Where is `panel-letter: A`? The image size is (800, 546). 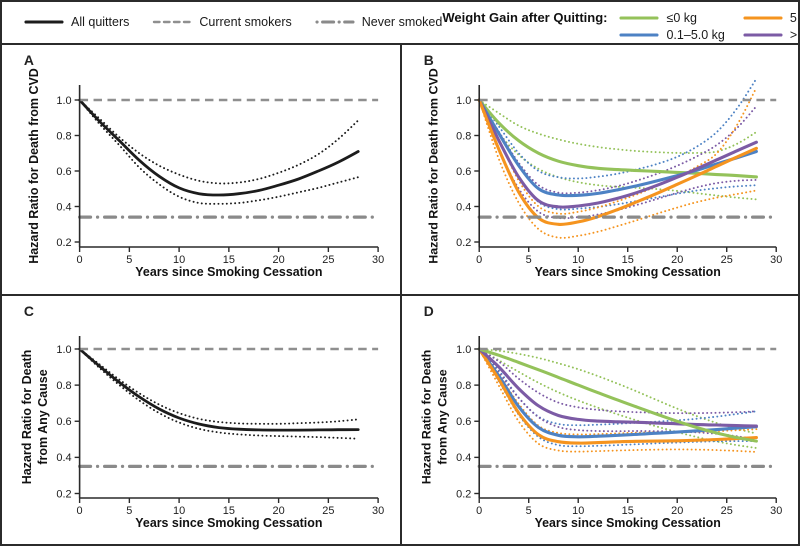 panel-letter: A is located at coordinates (29, 60).